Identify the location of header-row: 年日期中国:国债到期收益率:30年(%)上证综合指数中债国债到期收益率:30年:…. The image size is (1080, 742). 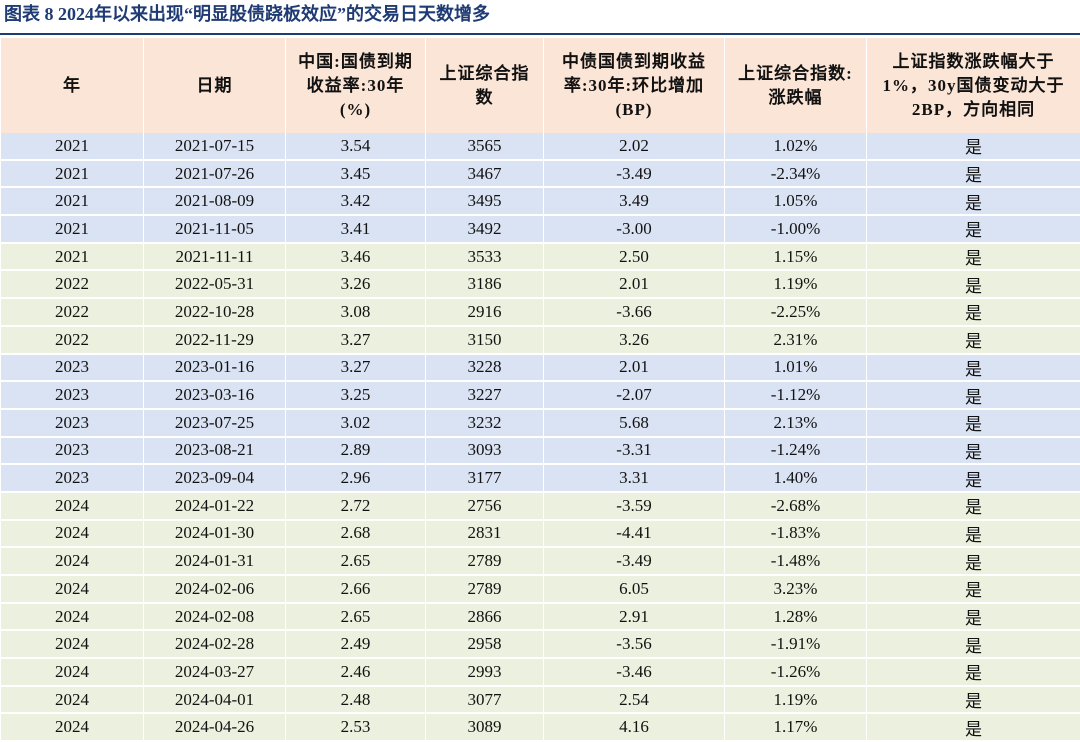
(540, 85).